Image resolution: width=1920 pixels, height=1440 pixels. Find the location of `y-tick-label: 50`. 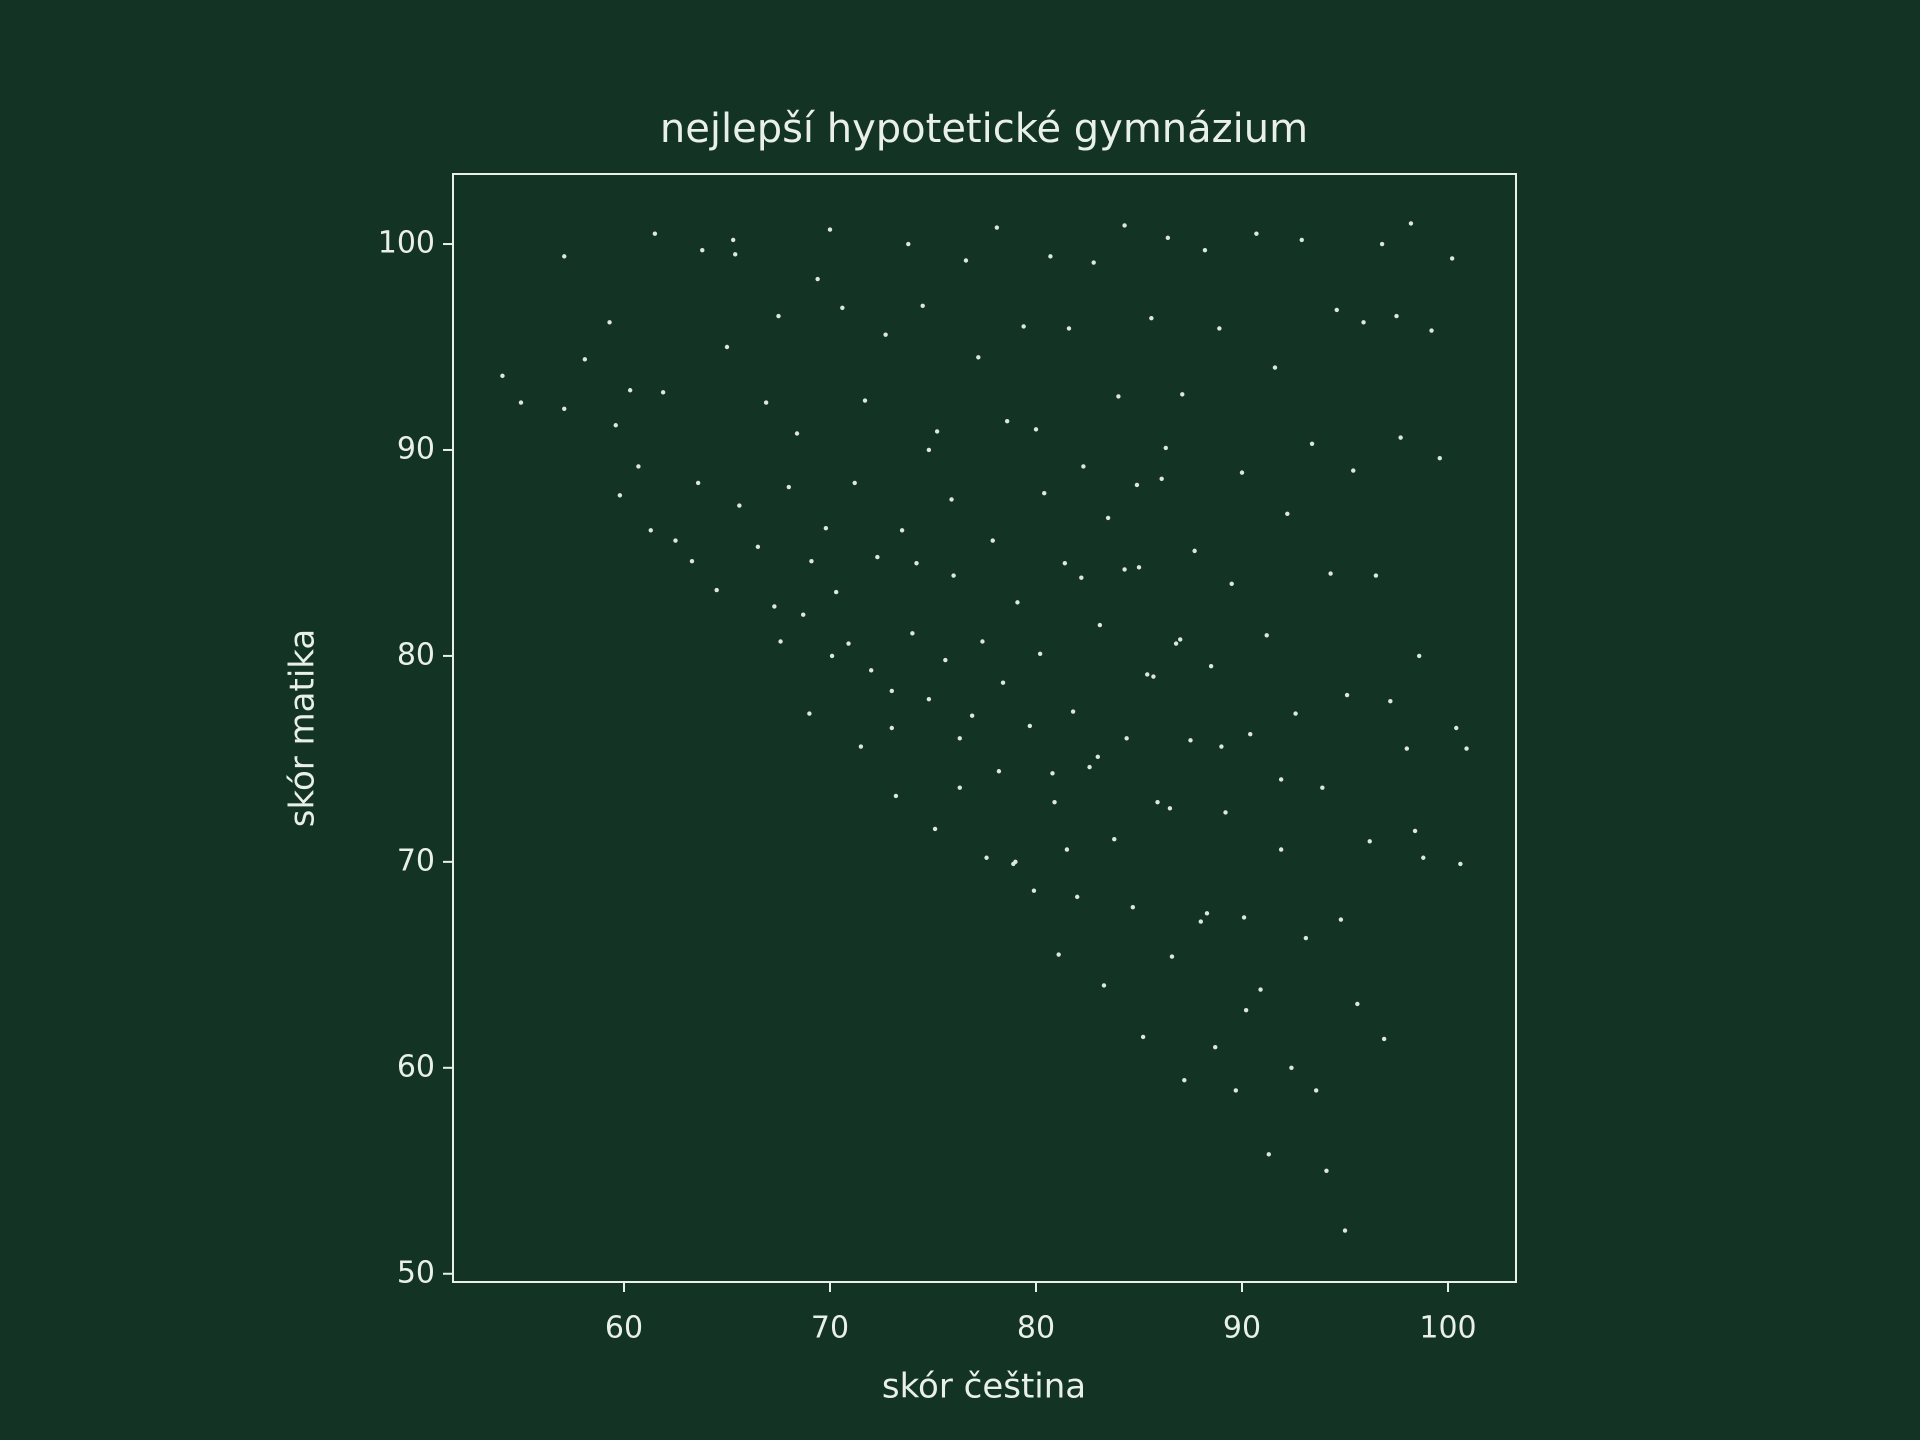

y-tick-label: 50 is located at coordinates (416, 1272).